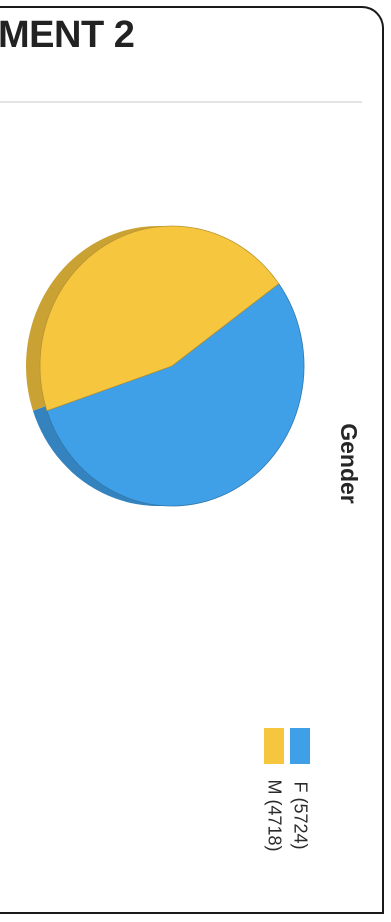 The image size is (391, 922). I want to click on legend-label-wrap-m: M (4718), so click(274, 815).